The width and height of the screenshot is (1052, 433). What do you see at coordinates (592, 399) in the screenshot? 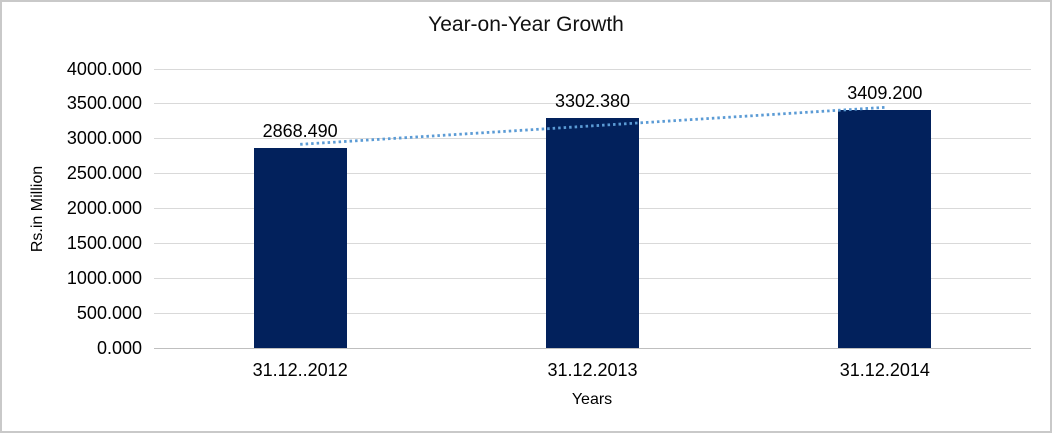
I see `x-axis-title: Years` at bounding box center [592, 399].